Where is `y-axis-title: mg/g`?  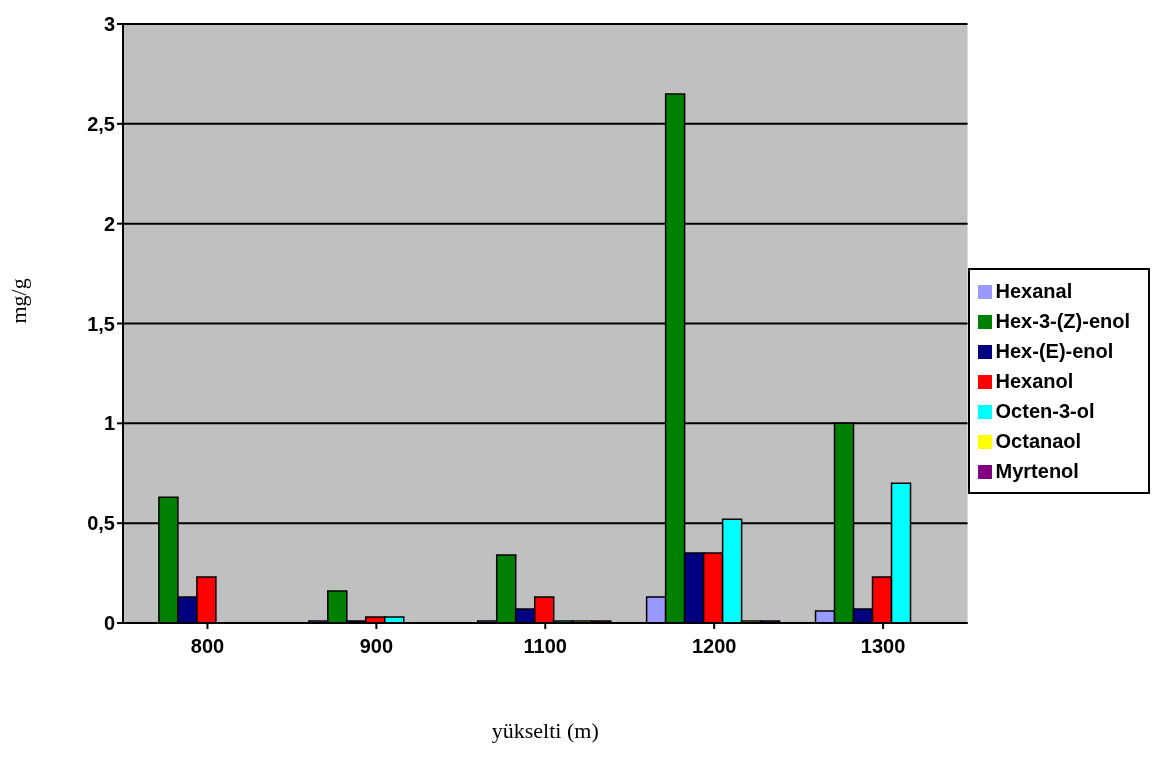
y-axis-title: mg/g is located at coordinates (18, 301).